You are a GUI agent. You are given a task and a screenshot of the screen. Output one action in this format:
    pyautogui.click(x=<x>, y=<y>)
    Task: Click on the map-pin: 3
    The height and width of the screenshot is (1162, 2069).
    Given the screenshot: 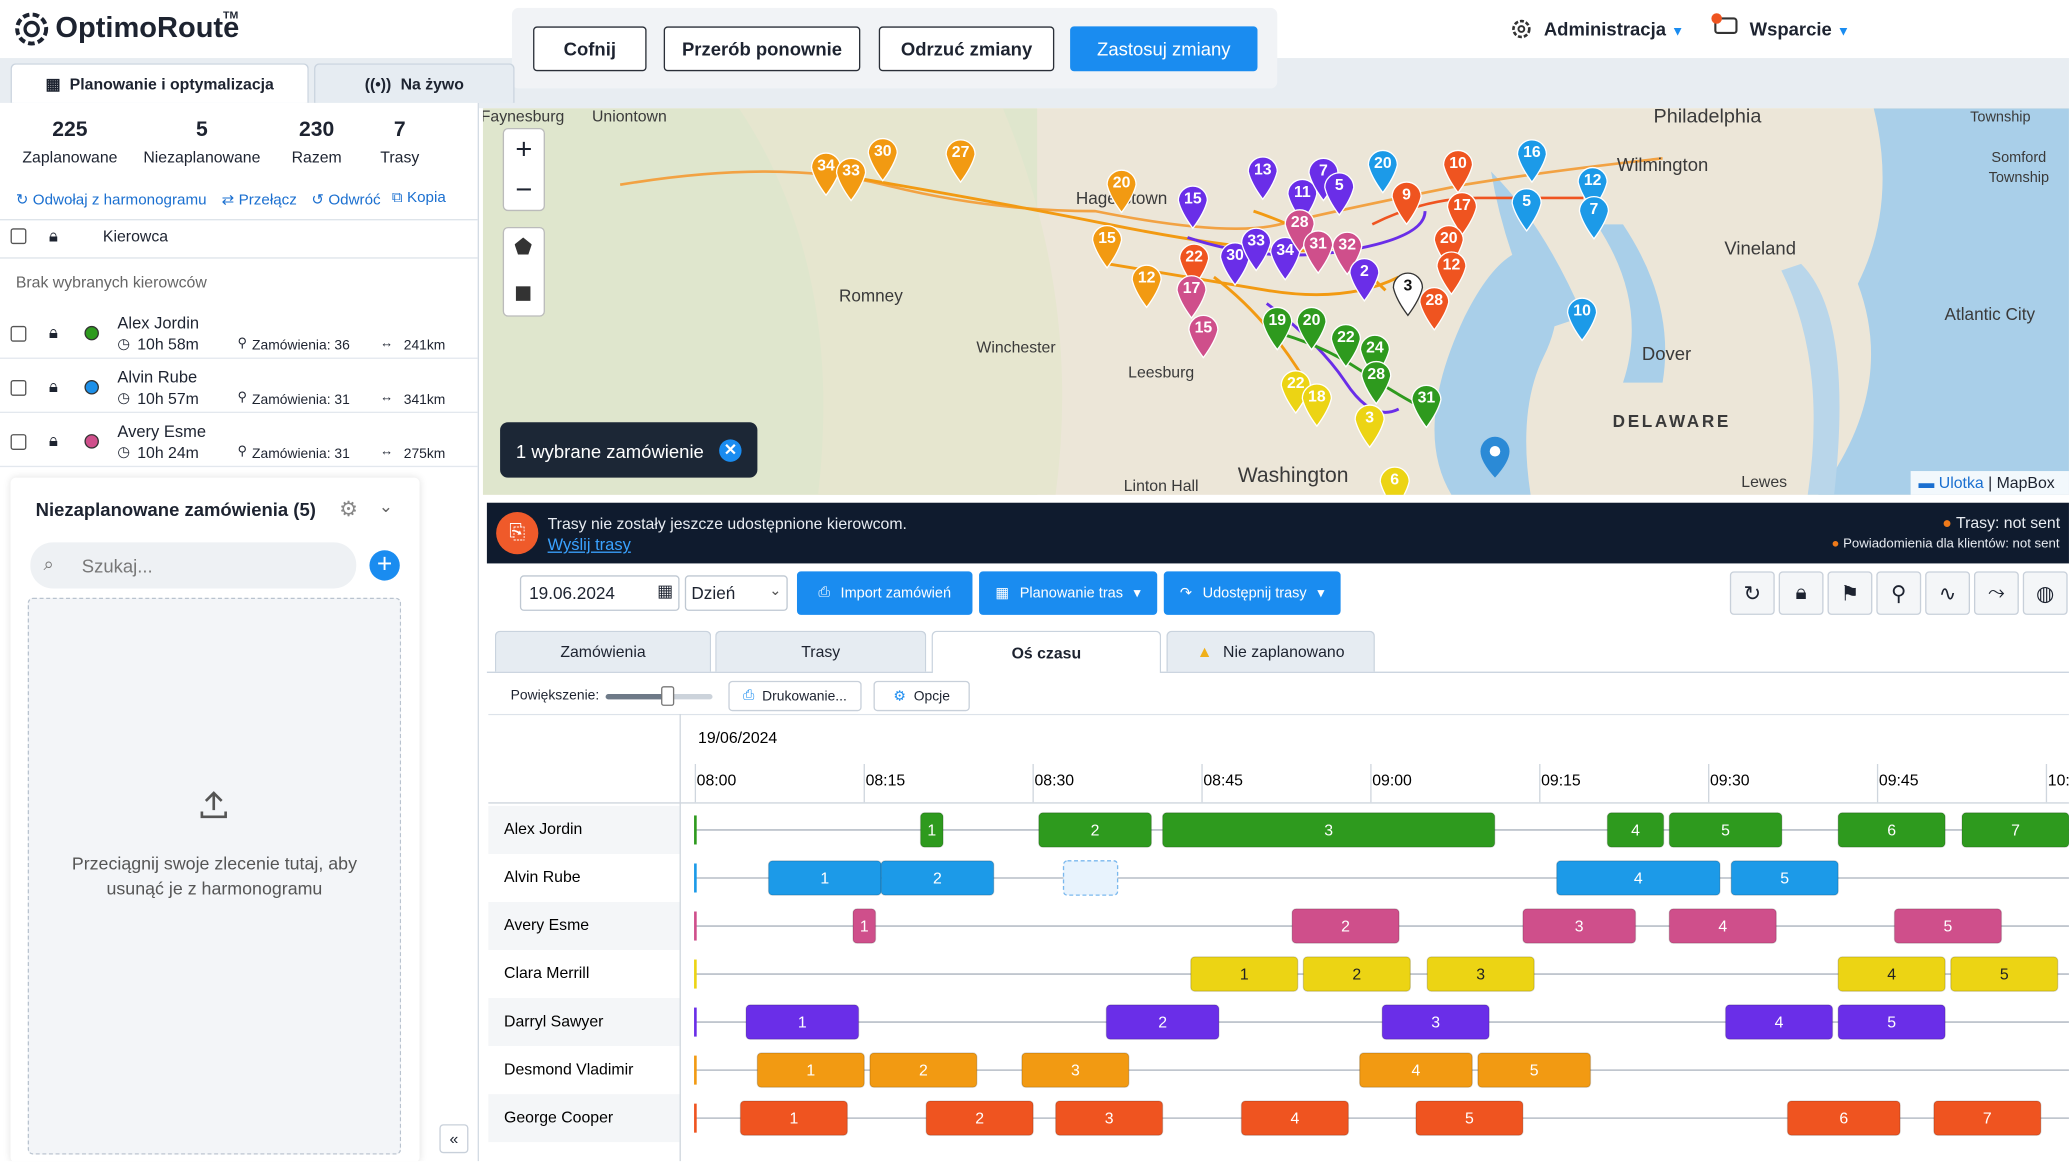 What is the action you would take?
    pyautogui.click(x=1408, y=294)
    